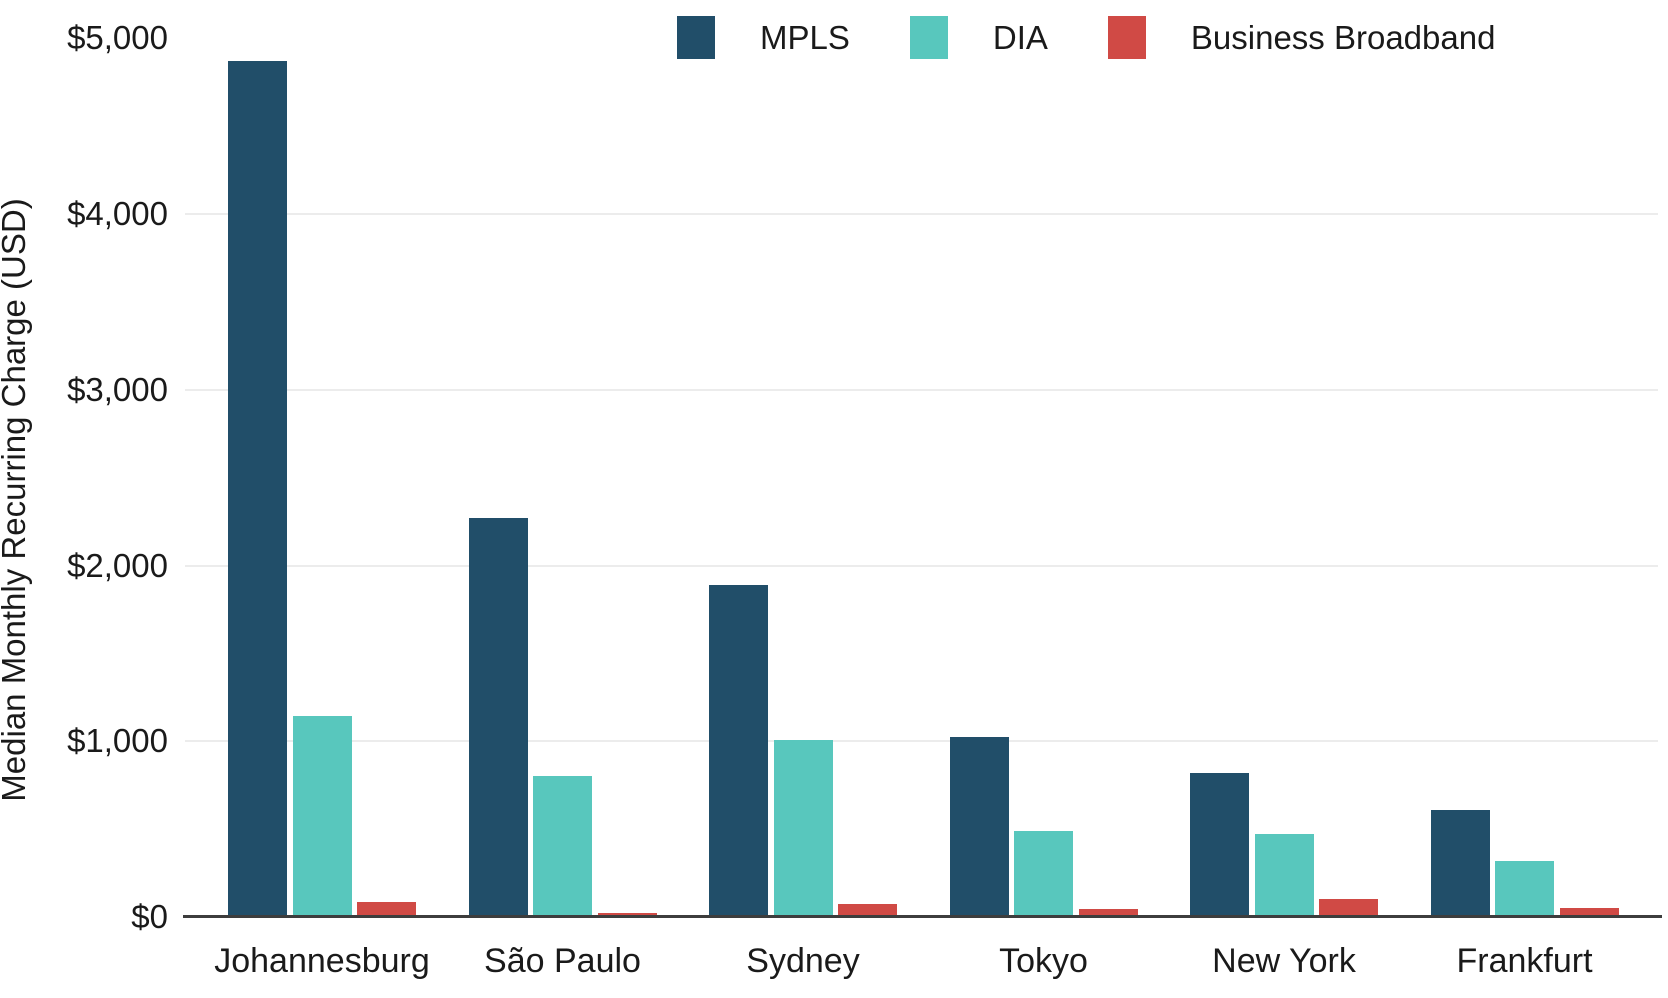 Image resolution: width=1668 pixels, height=998 pixels. I want to click on legend-item-mpls: MPLS, so click(763, 37).